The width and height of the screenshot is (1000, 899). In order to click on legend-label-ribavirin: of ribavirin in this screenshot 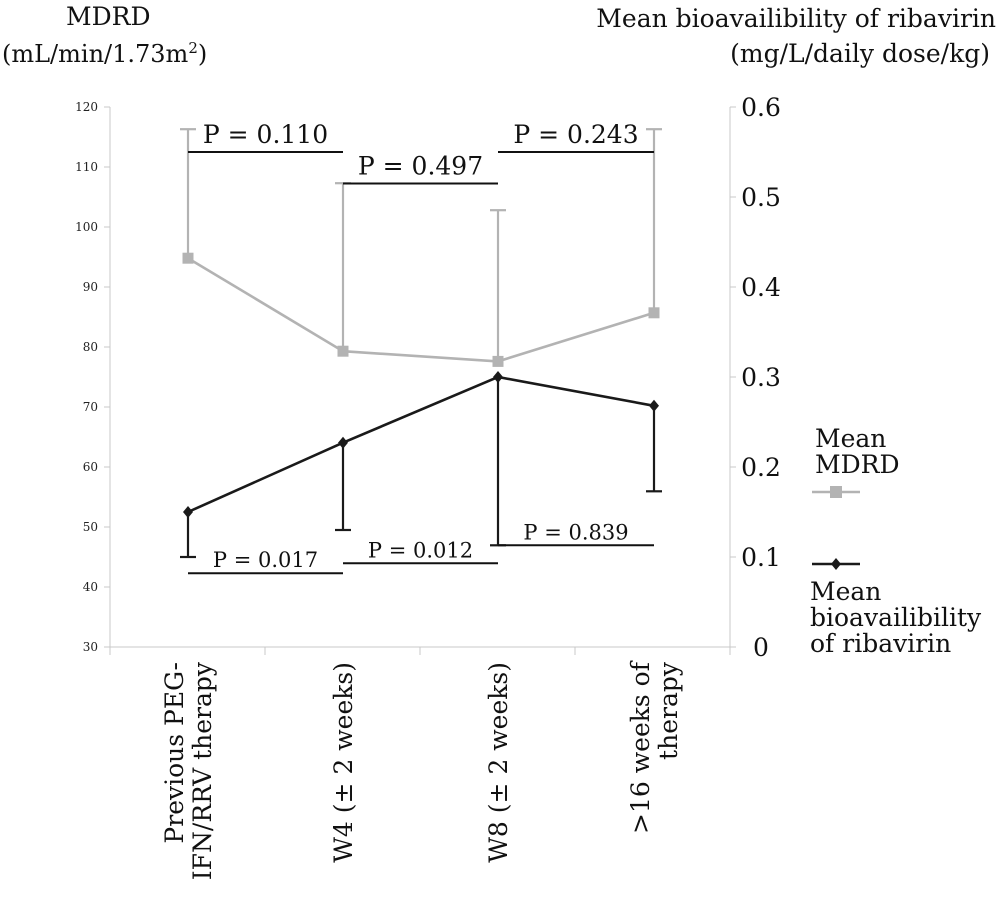, I will do `click(880, 643)`.